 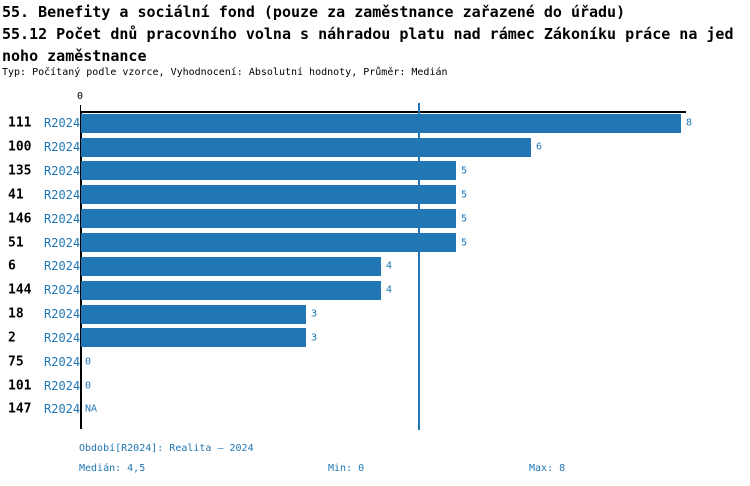 I want to click on row-id-label: 144, so click(x=20, y=290).